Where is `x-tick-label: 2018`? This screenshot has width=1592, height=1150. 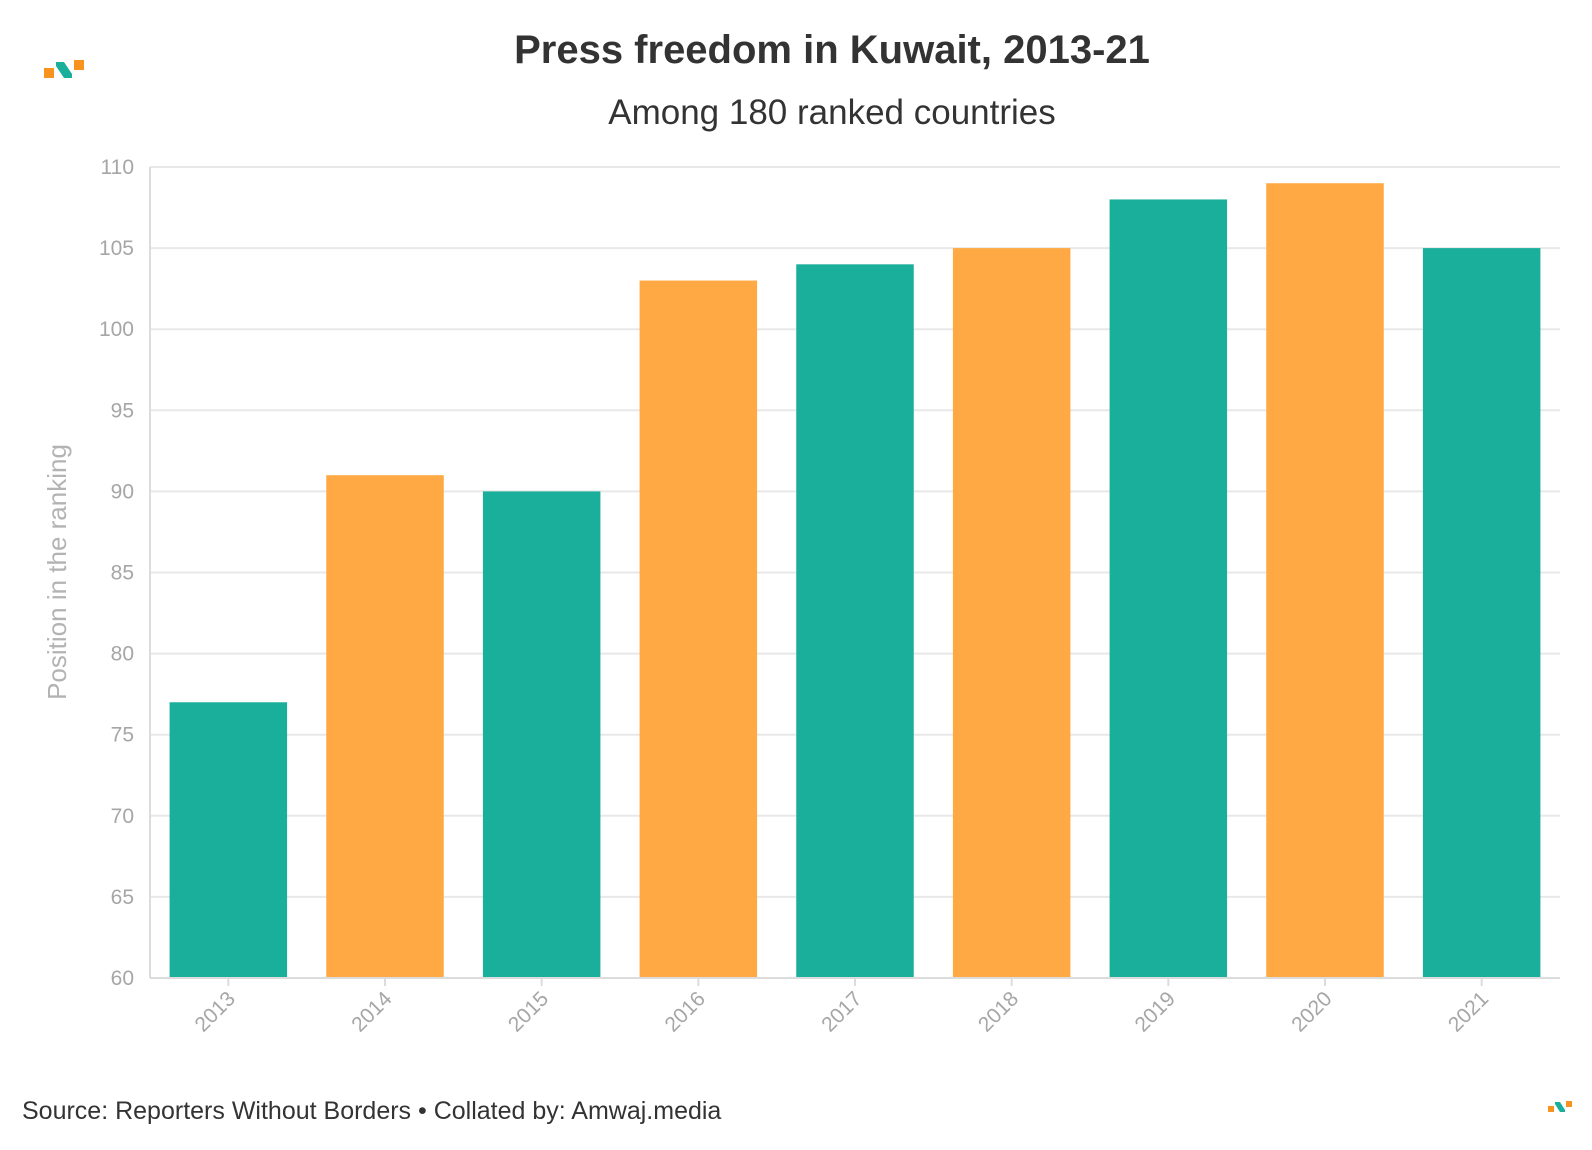
x-tick-label: 2018 is located at coordinates (998, 1011).